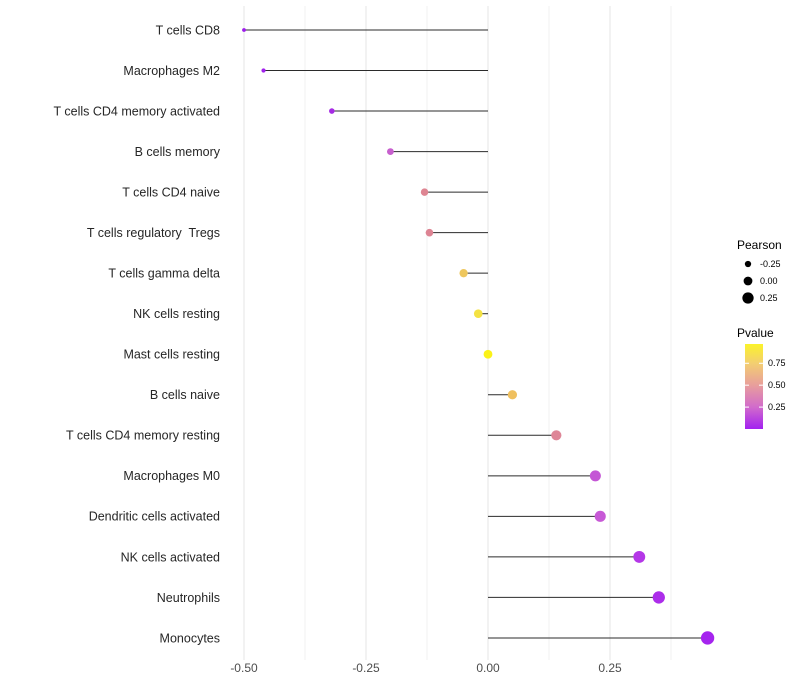 This screenshot has width=800, height=700. Describe the element at coordinates (164, 274) in the screenshot. I see `y-axis-label: T cells gamma delta` at that location.